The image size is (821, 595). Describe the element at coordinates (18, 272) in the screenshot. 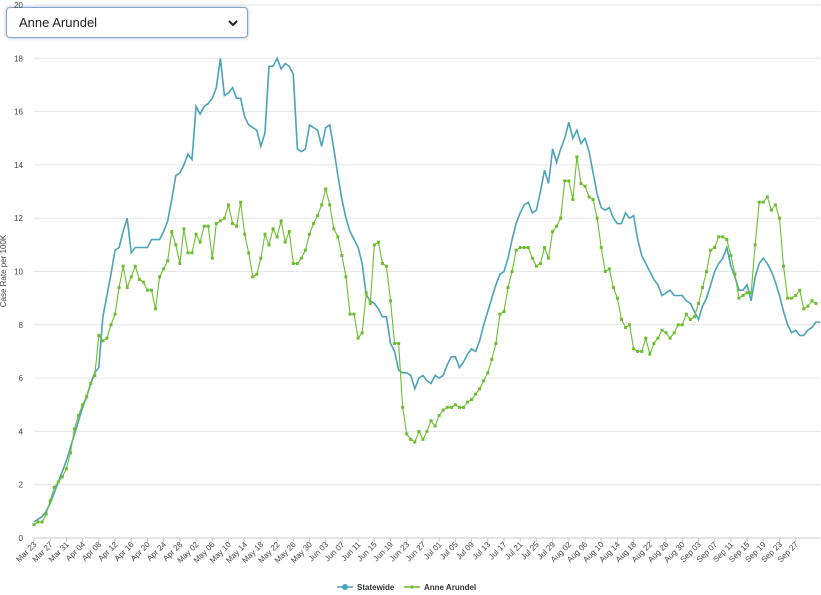

I see `y-tick-label: 10` at that location.